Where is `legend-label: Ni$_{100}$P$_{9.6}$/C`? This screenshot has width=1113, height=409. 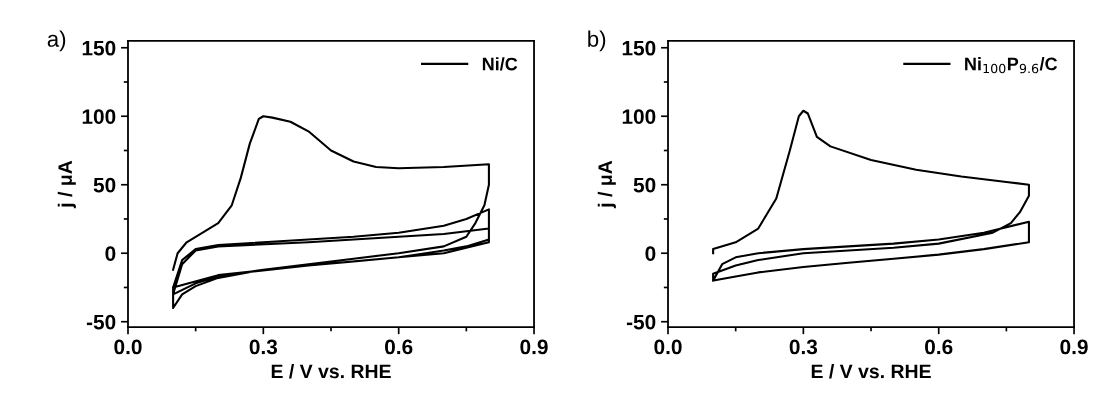 legend-label: Ni$_{100}$P$_{9.6}$/C is located at coordinates (1011, 65).